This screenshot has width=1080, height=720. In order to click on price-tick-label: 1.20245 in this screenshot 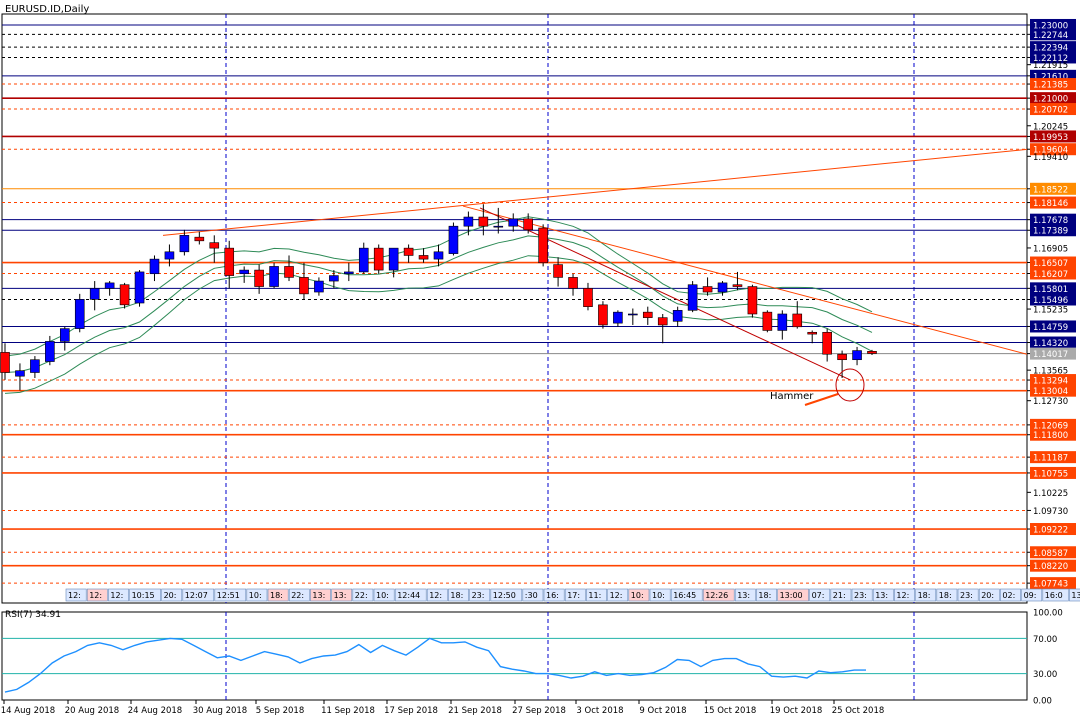, I will do `click(1050, 127)`.